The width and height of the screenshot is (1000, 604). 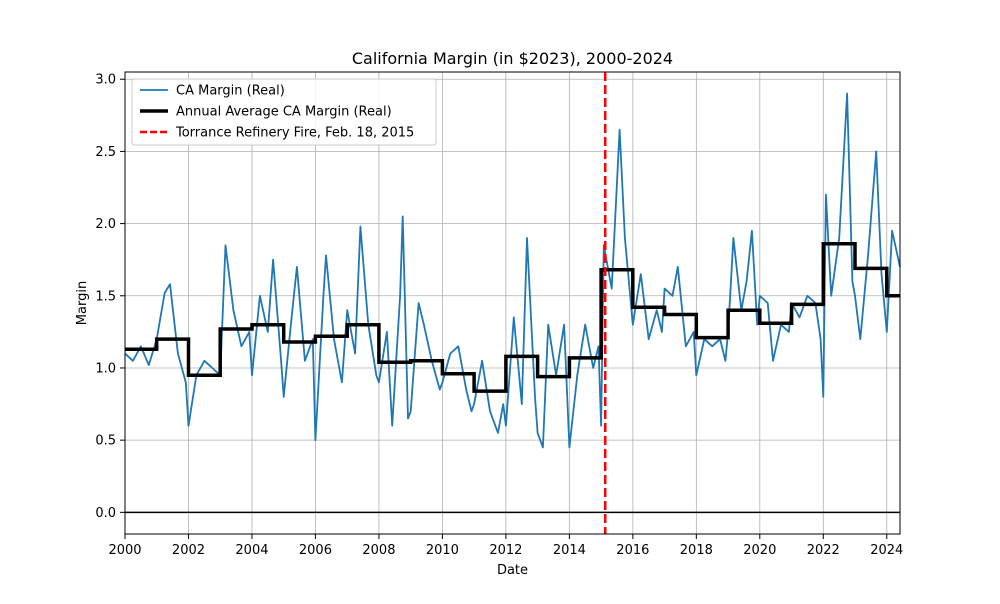 What do you see at coordinates (82, 303) in the screenshot?
I see `y-axis-label: Margin` at bounding box center [82, 303].